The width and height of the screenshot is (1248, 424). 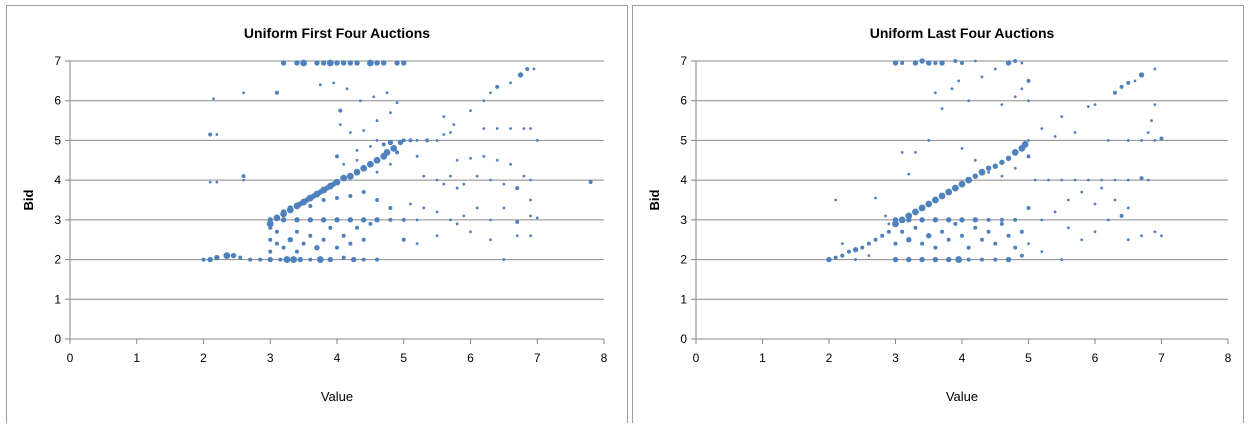 I want to click on x-tick-label: 6, so click(x=470, y=358).